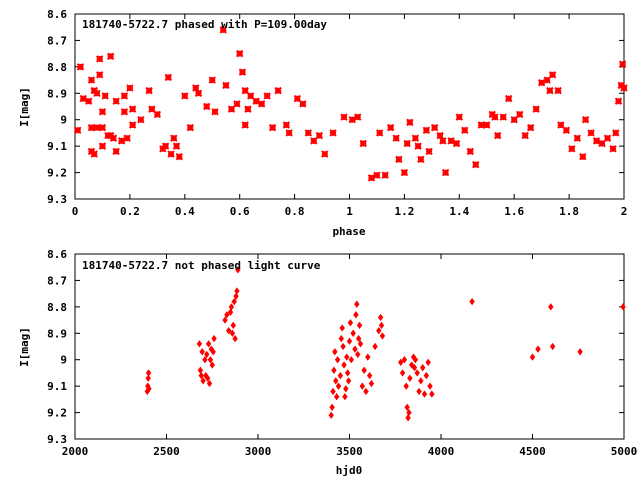 The image size is (640, 480). What do you see at coordinates (441, 451) in the screenshot?
I see `x-tick-label: 4000` at bounding box center [441, 451].